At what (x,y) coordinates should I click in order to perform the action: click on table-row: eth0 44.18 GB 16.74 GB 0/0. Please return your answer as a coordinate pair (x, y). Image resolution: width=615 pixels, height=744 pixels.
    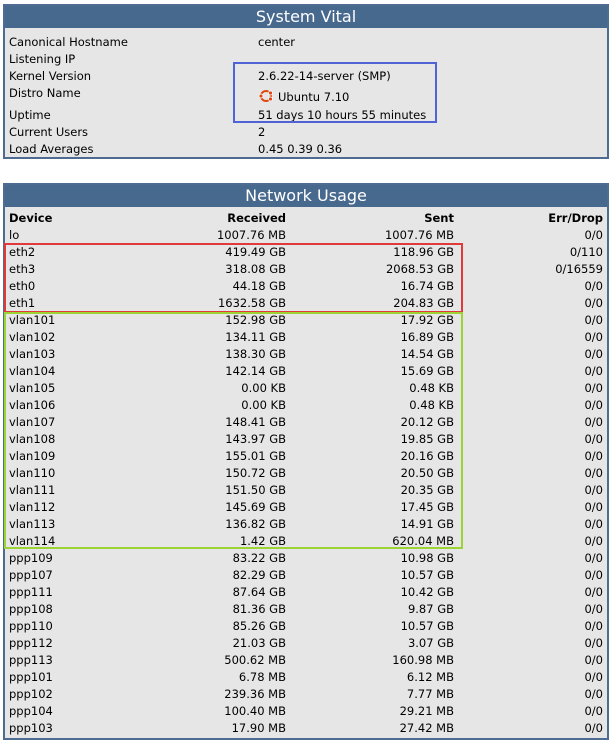
    Looking at the image, I should click on (306, 286).